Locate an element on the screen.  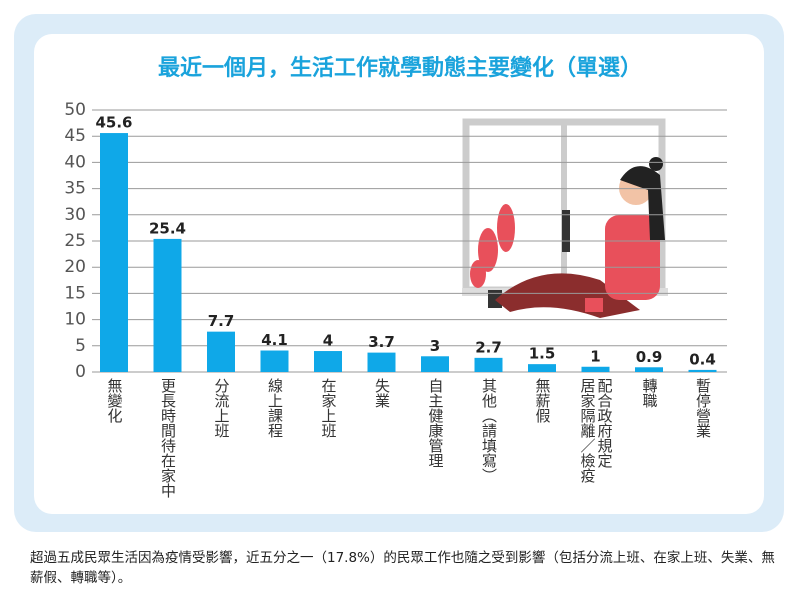
y-tick-label: 40 is located at coordinates (75, 162).